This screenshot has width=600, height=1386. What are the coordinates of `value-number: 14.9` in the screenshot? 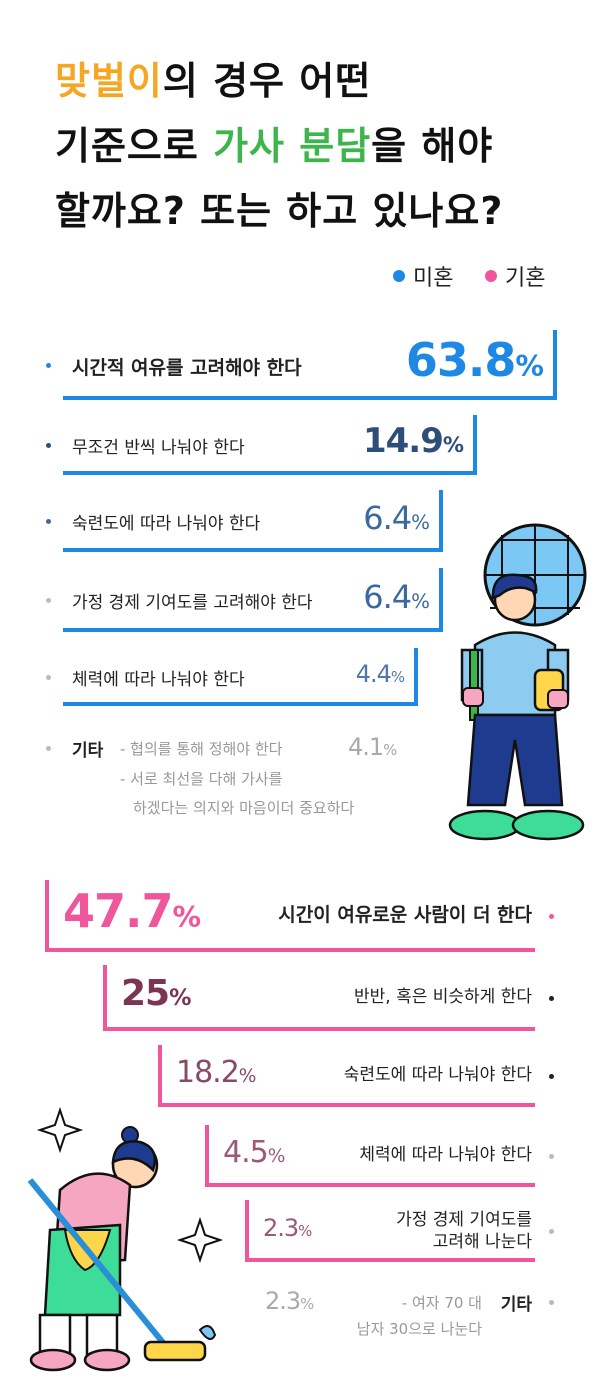 It's located at (403, 441).